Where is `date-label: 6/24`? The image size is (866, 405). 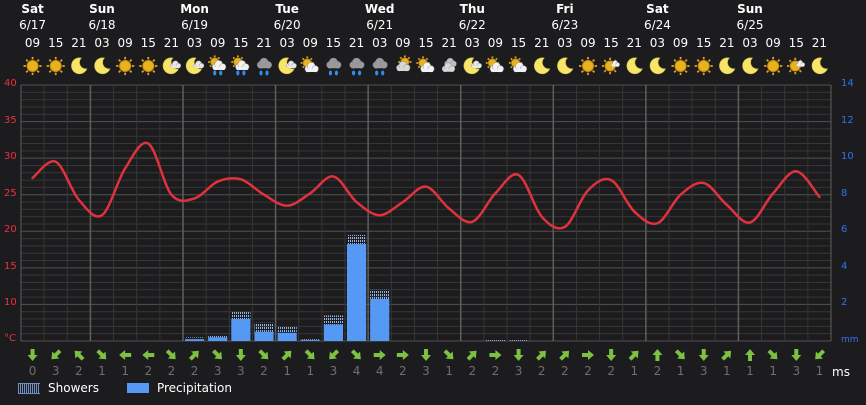 date-label: 6/24 is located at coordinates (657, 25).